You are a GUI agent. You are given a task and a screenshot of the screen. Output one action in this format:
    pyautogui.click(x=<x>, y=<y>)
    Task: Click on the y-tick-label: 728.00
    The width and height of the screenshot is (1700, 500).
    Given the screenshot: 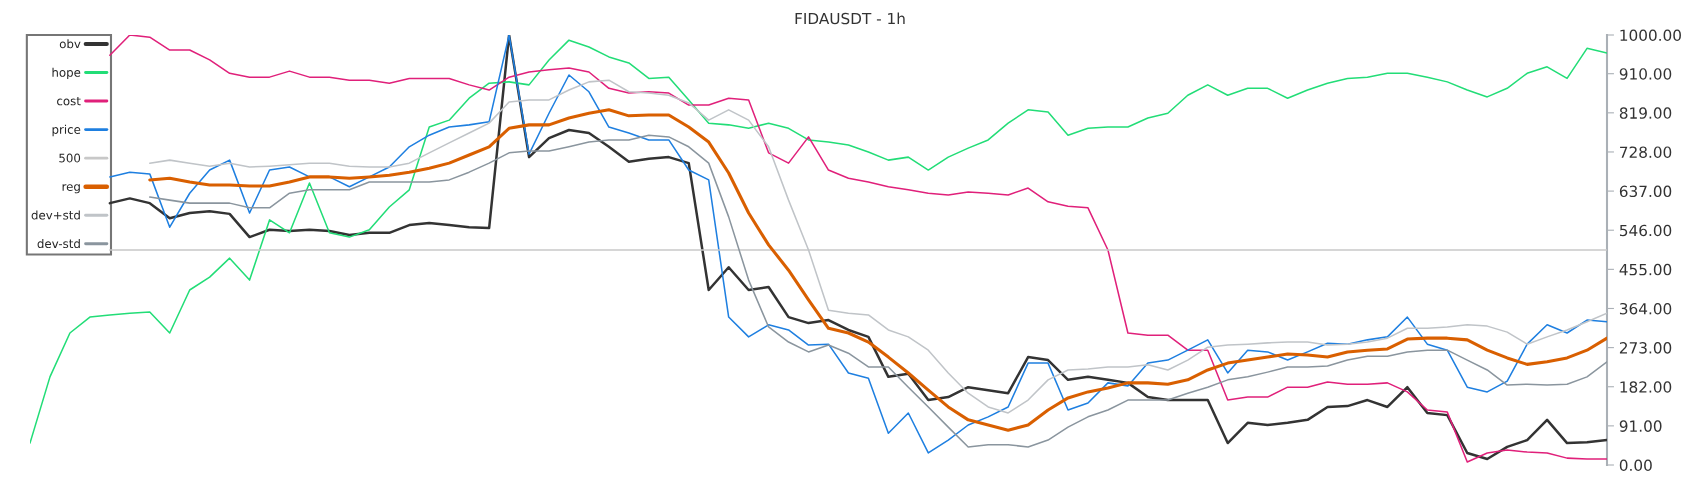 What is the action you would take?
    pyautogui.click(x=1646, y=152)
    